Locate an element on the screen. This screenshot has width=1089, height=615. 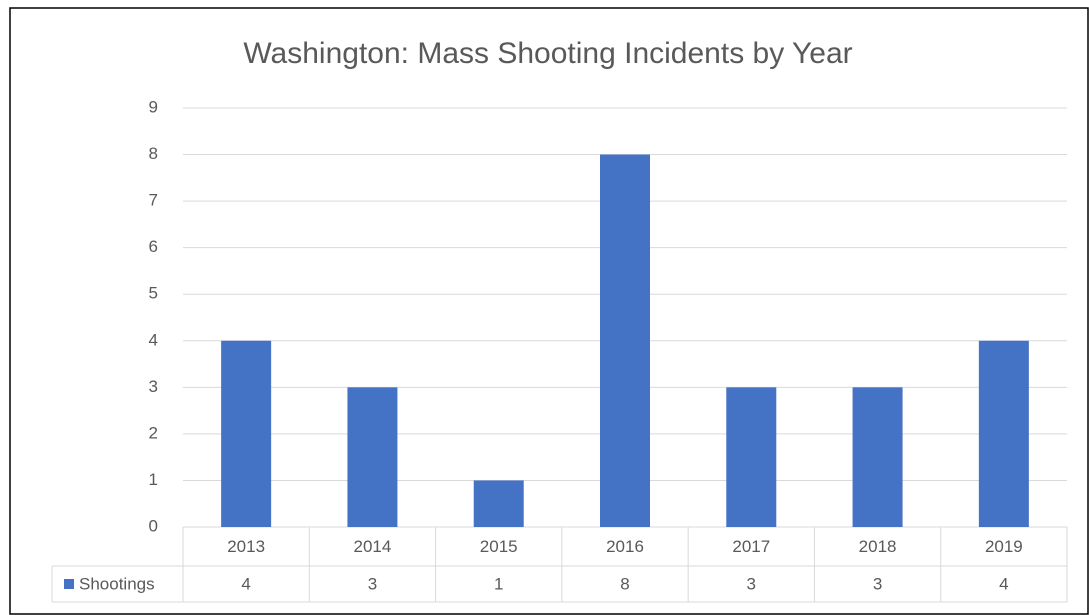
y-tick-label: 0 is located at coordinates (153, 525).